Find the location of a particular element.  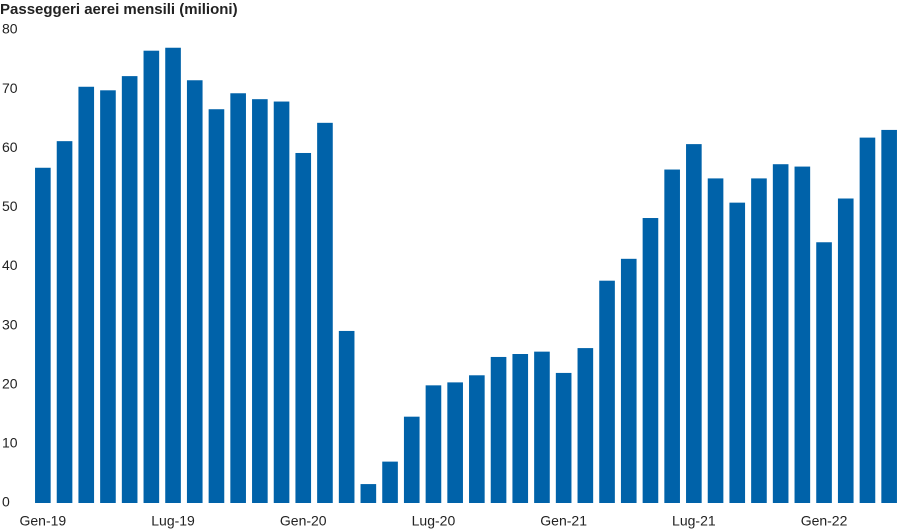

x-tick-label: Lug-19 is located at coordinates (173, 521).